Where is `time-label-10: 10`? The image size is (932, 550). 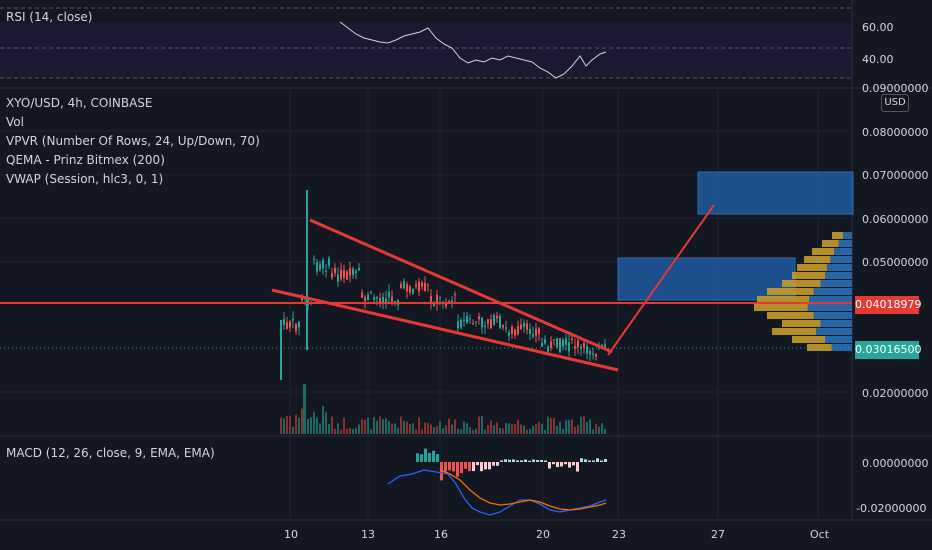 time-label-10: 10 is located at coordinates (291, 534).